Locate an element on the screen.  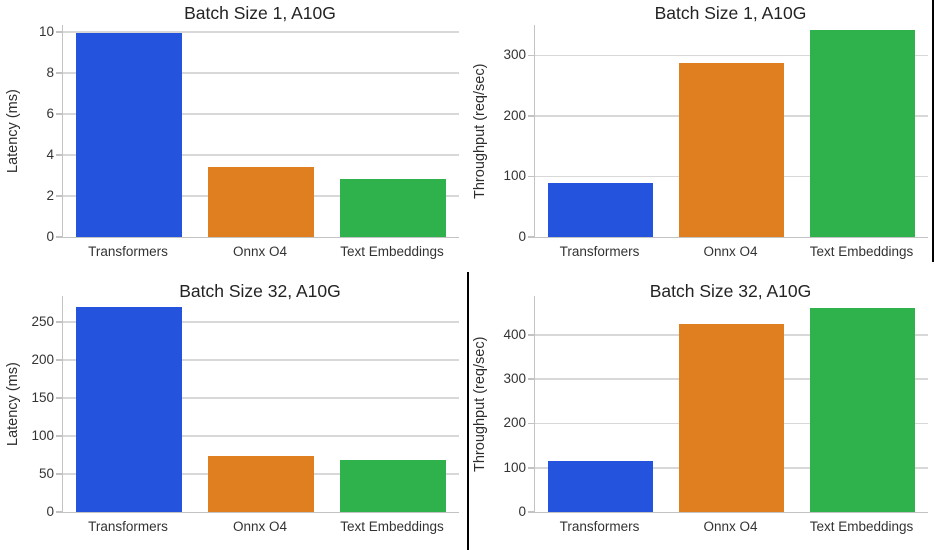
y-tick-label: 50 is located at coordinates (46, 473).